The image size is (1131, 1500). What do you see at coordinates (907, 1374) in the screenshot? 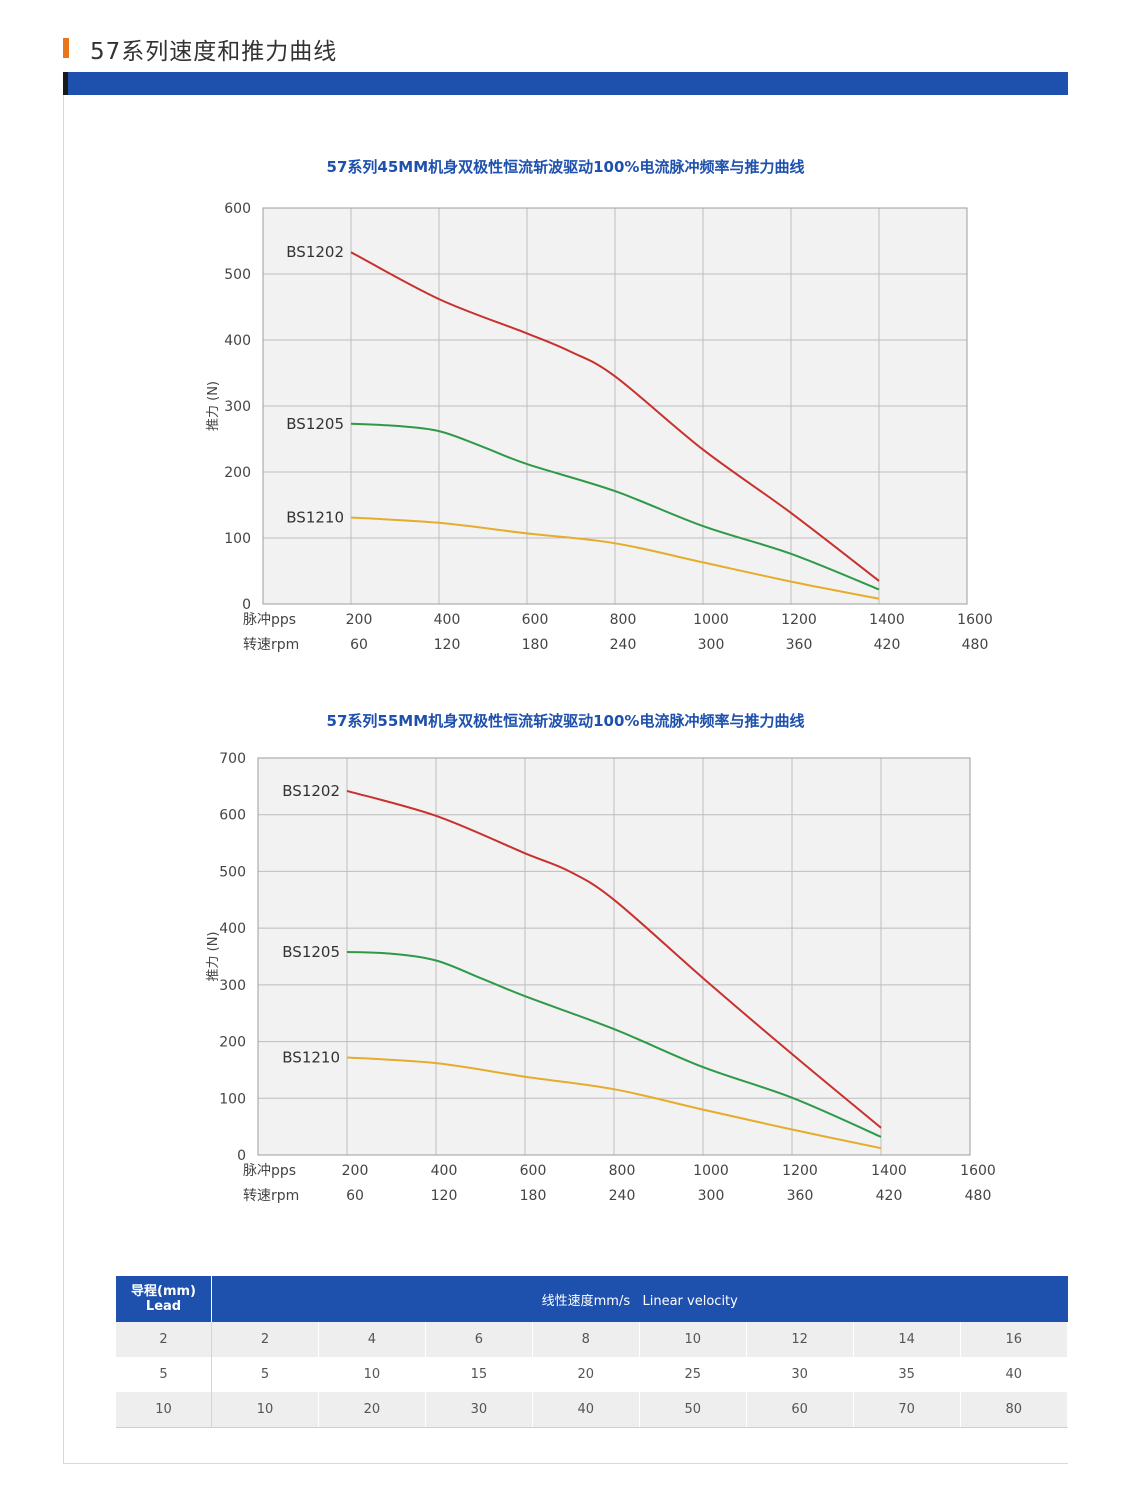
I see `velocity-cell: 35` at bounding box center [907, 1374].